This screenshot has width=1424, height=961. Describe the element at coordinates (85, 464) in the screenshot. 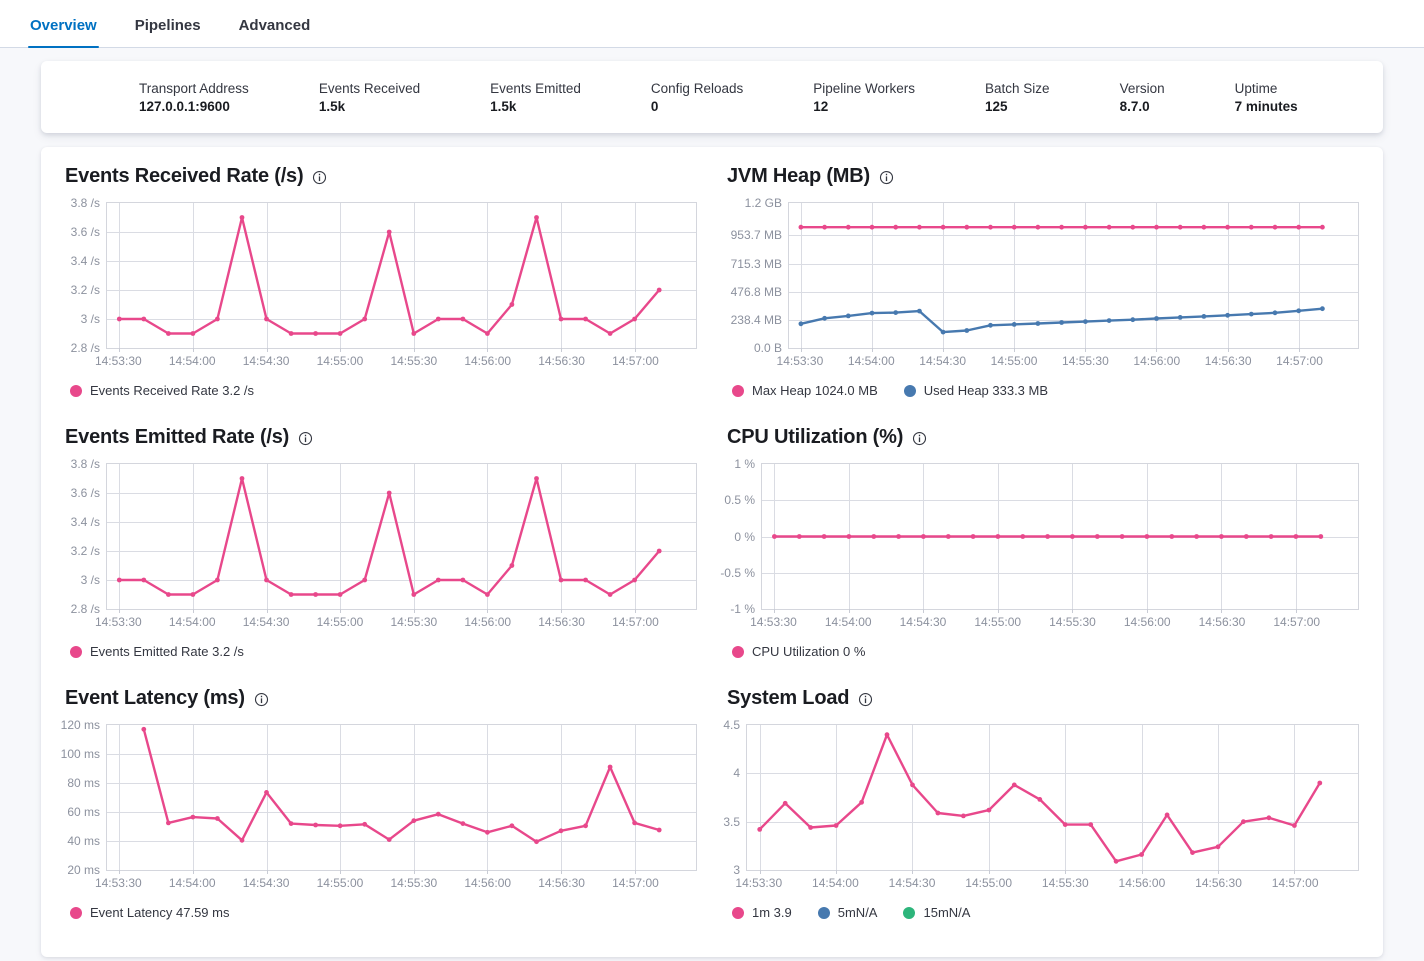

I see `y-axis-tick-label: 3.8 /s` at that location.